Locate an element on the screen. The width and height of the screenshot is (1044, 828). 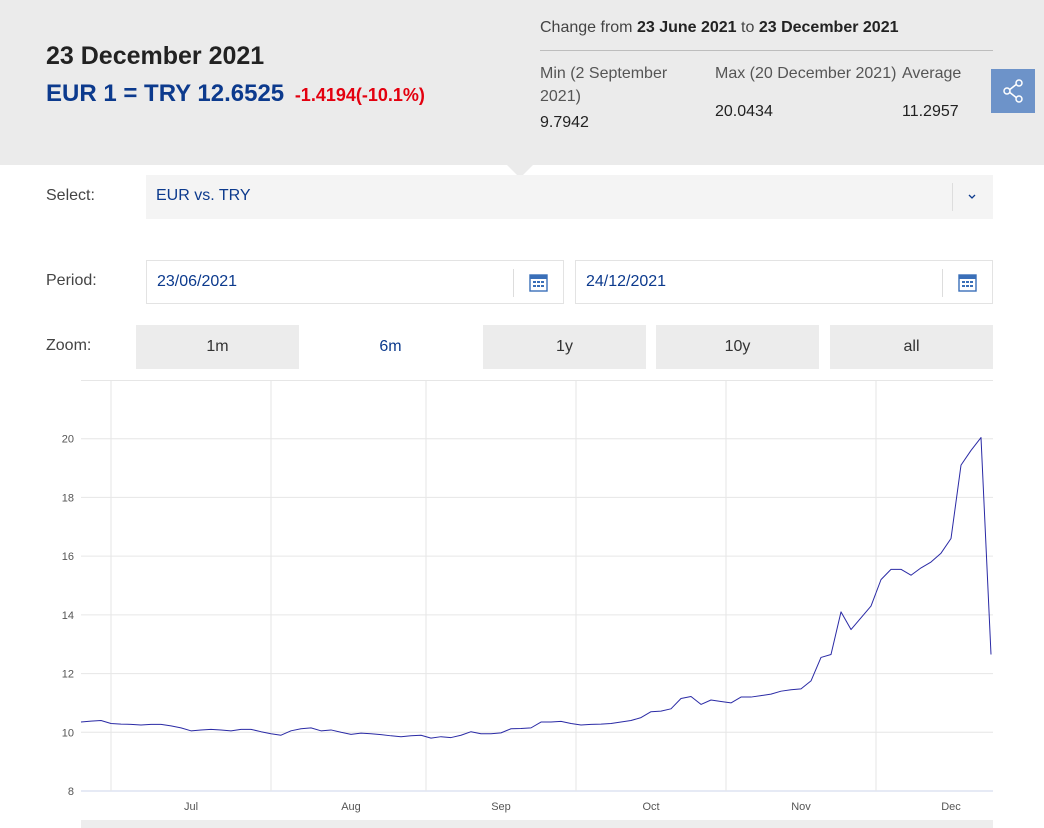
rate: EUR 1 = TRY 12.6525 -1.4194(-10.1%) is located at coordinates (235, 94).